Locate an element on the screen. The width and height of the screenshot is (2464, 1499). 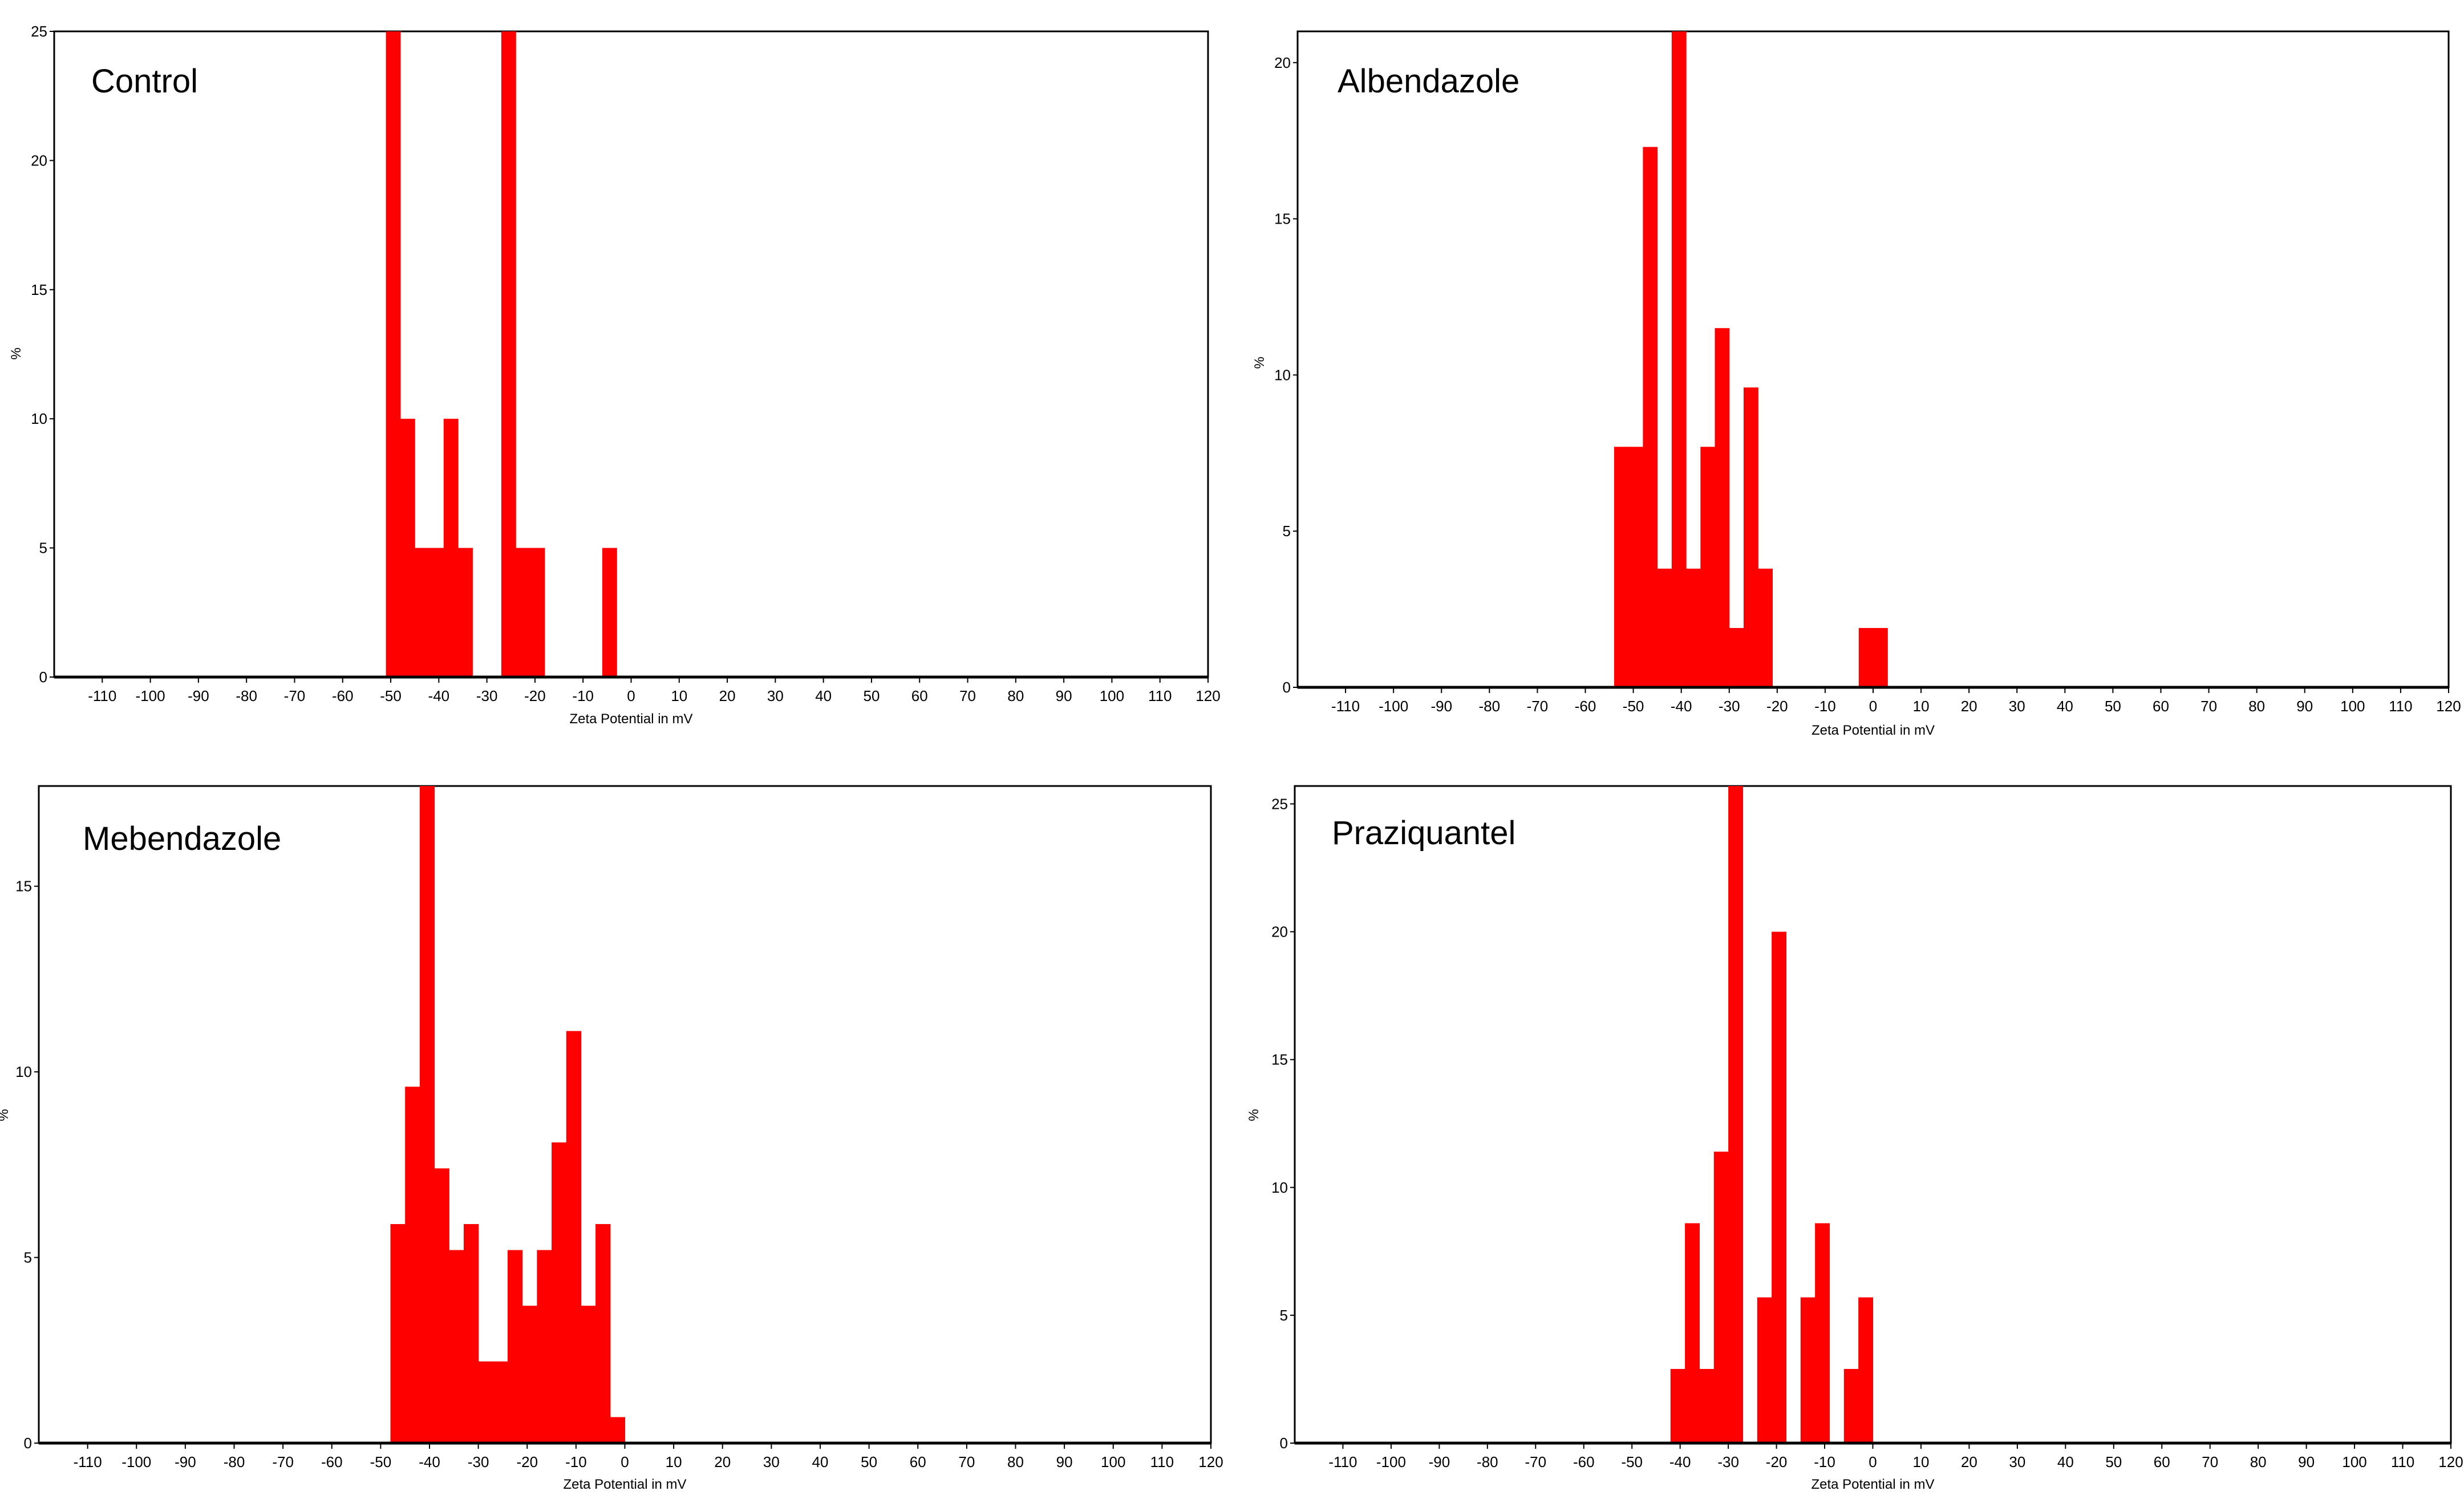
x-tick-label: -20 is located at coordinates (527, 1461).